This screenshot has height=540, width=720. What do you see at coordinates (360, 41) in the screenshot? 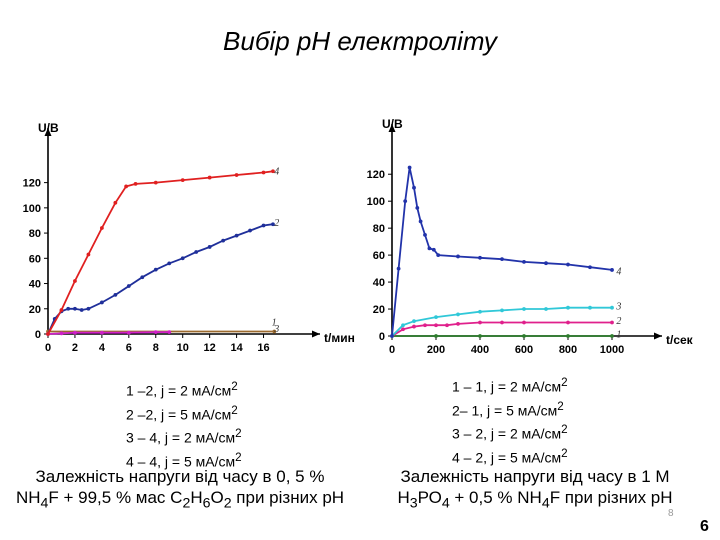
I see `slide-title: Вибір рН електроліту` at bounding box center [360, 41].